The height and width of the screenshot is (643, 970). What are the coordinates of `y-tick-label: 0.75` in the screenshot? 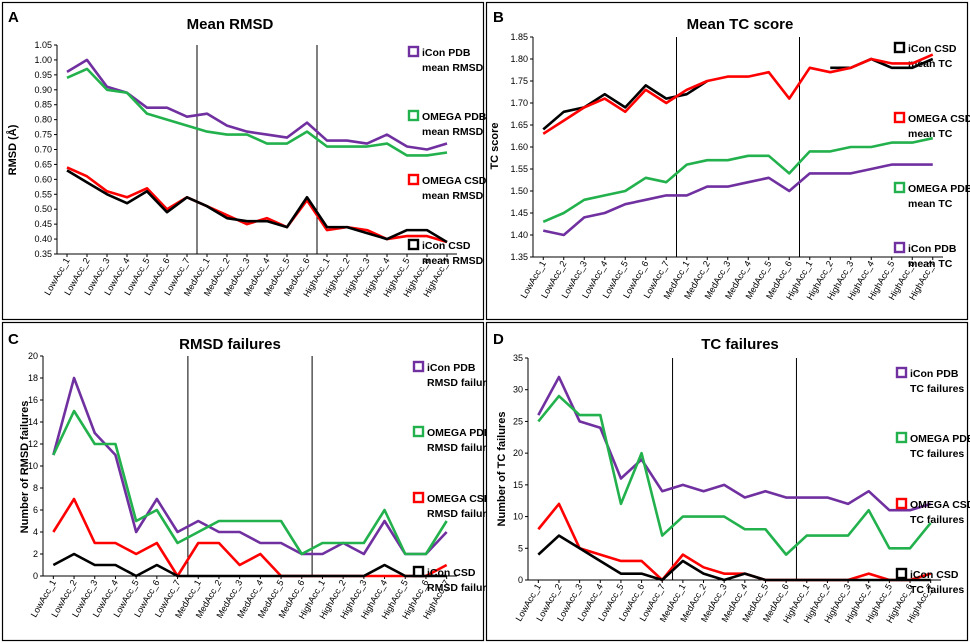 It's located at (43, 135).